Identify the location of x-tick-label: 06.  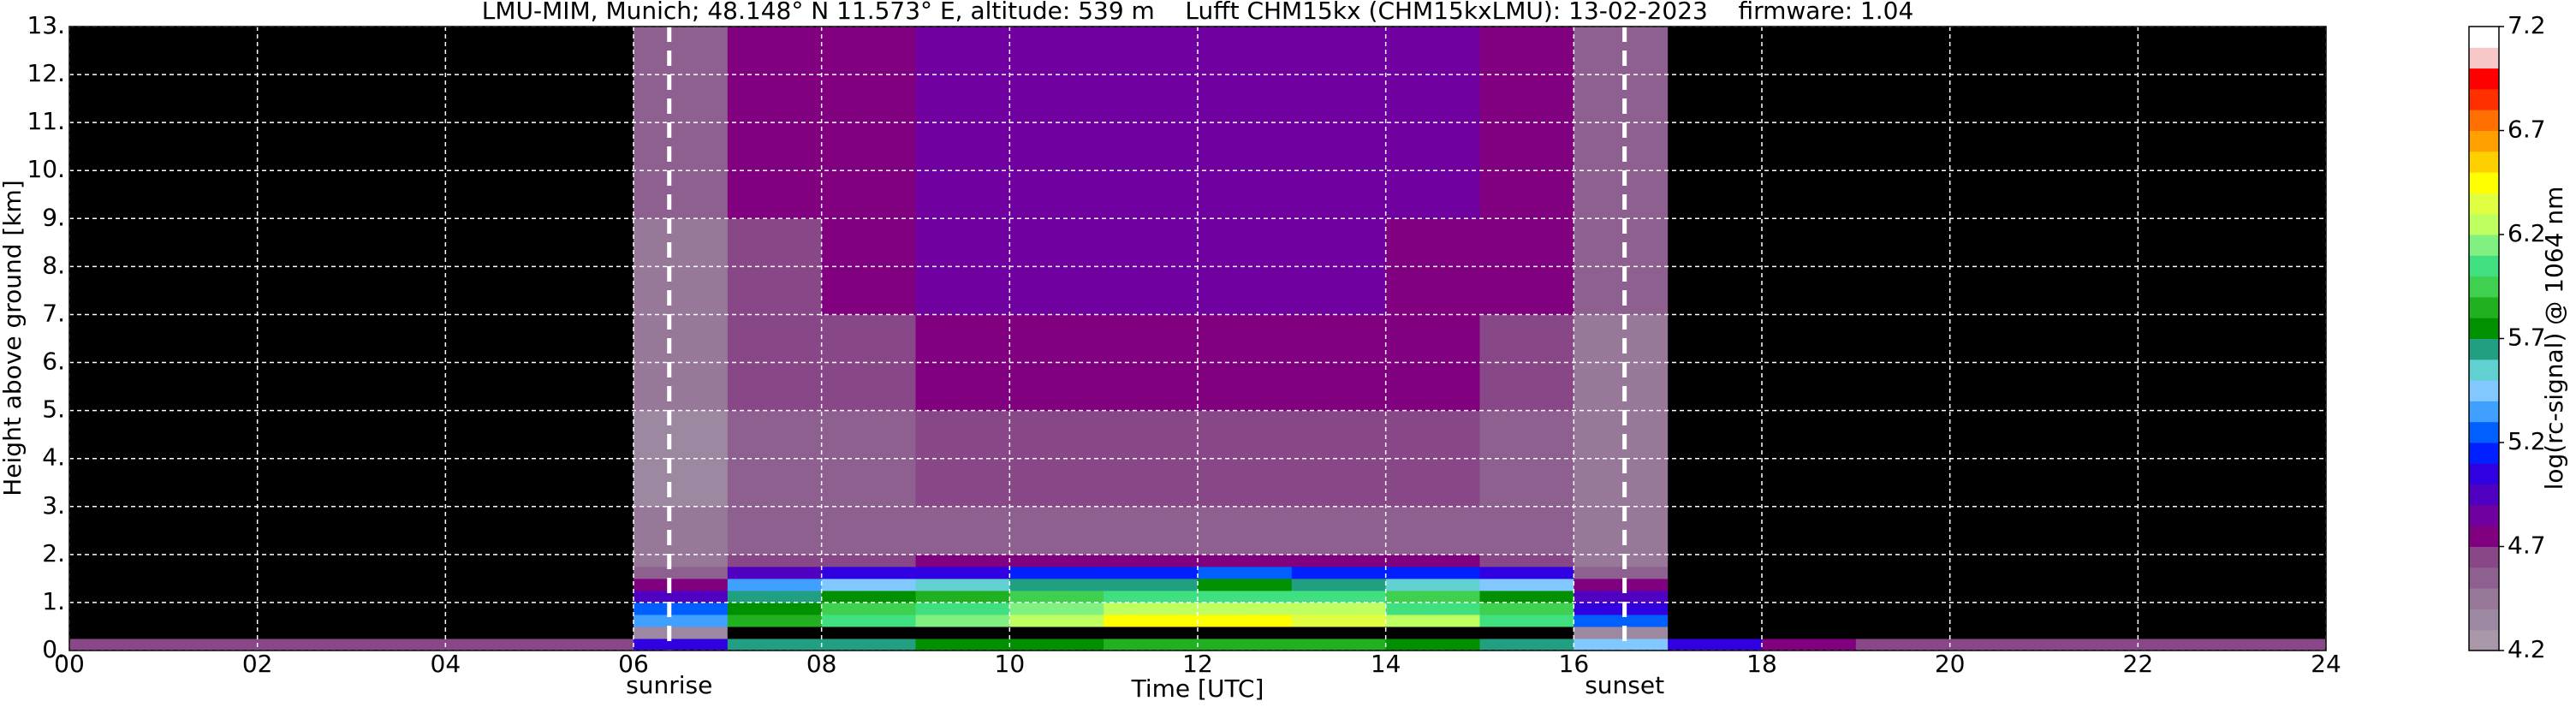
(633, 664).